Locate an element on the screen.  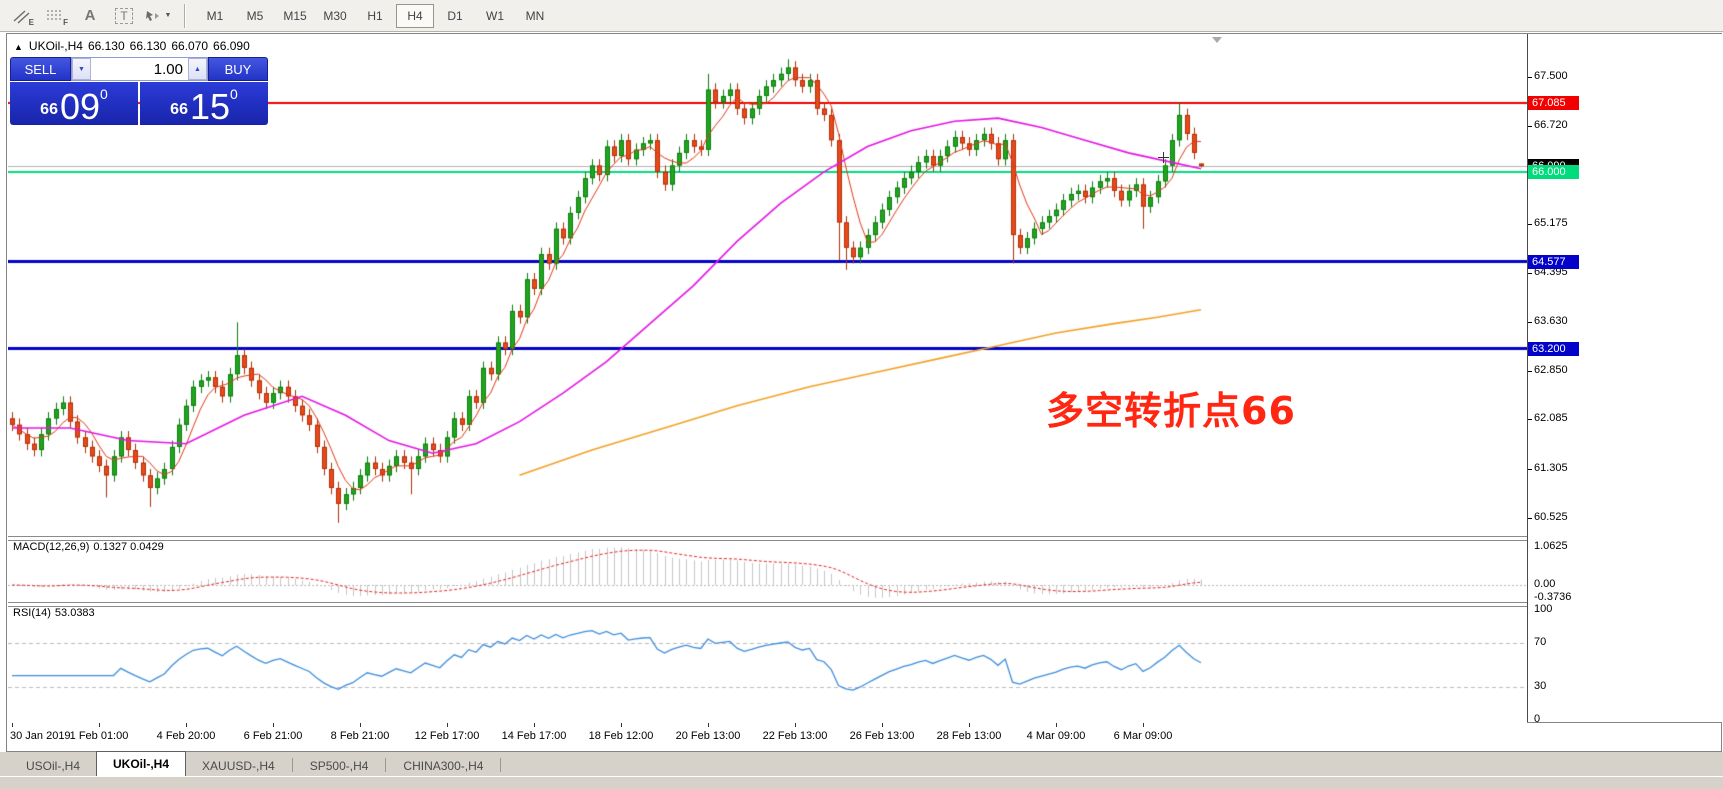
rsi-axis-label: 100 is located at coordinates (1543, 609).